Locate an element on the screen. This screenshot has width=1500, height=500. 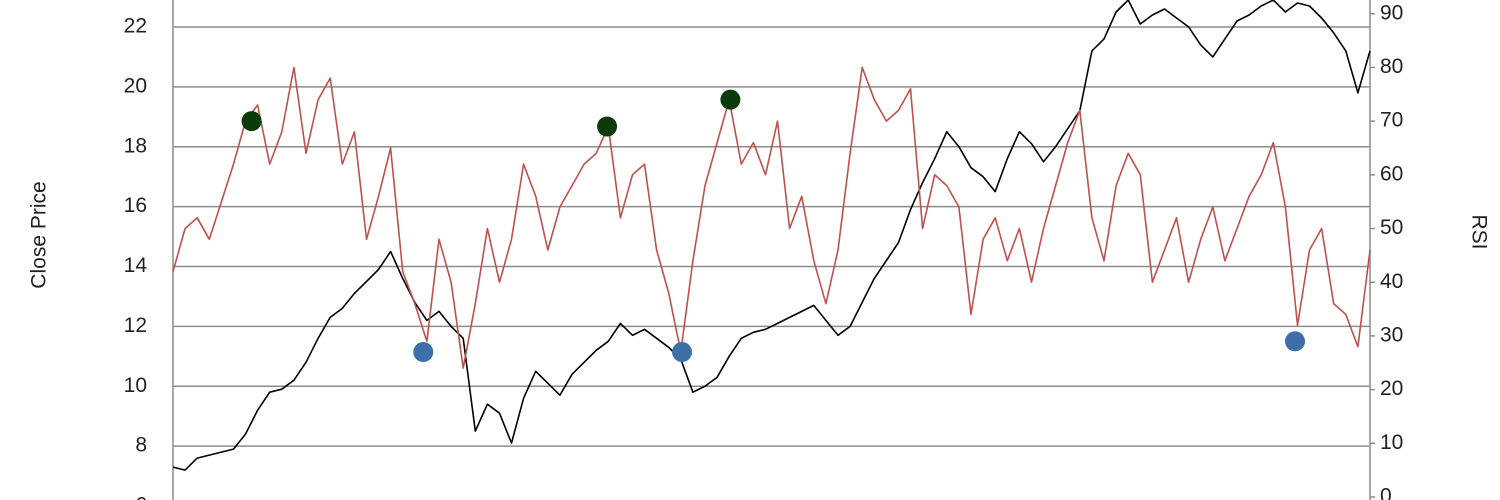
y2-axis-title: RSI is located at coordinates (1478, 231).